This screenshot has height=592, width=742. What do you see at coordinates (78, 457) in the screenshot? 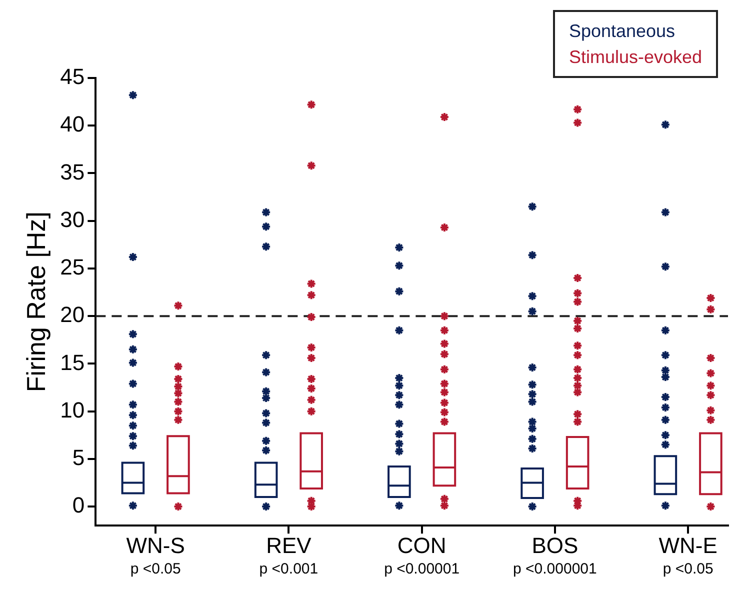
I see `y-tick-label: 5` at bounding box center [78, 457].